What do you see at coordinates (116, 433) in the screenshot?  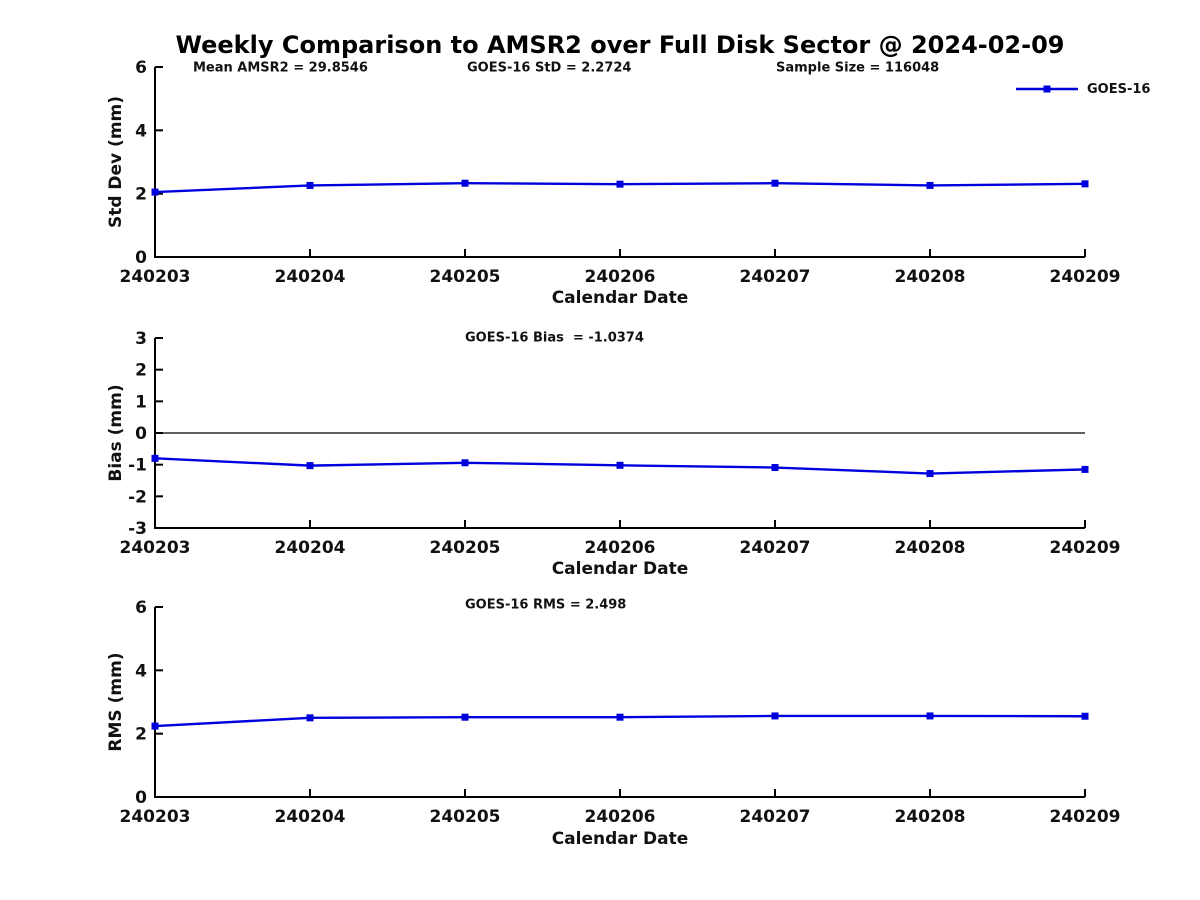 I see `y-axis-title-bias: Bias (mm)` at bounding box center [116, 433].